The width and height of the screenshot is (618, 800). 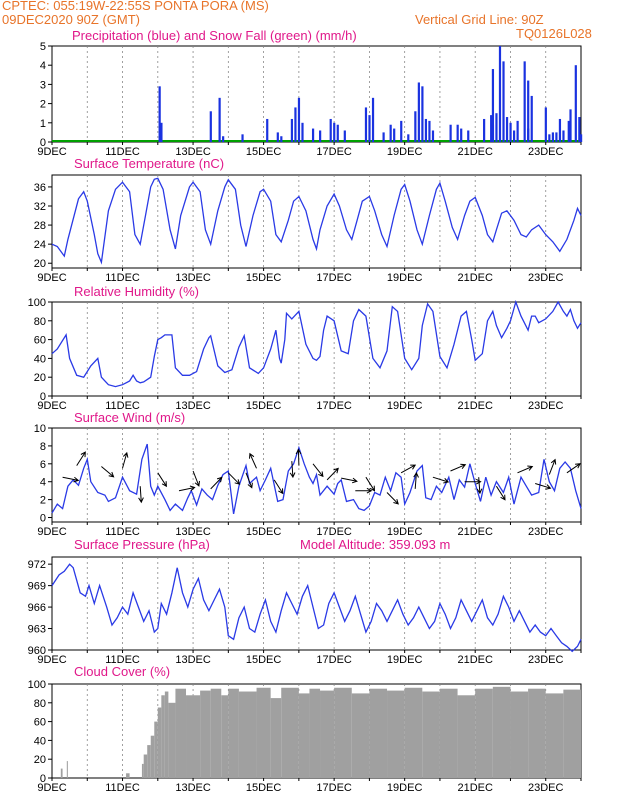 I want to click on temp-xtick-label: 13DEC, so click(x=193, y=278).